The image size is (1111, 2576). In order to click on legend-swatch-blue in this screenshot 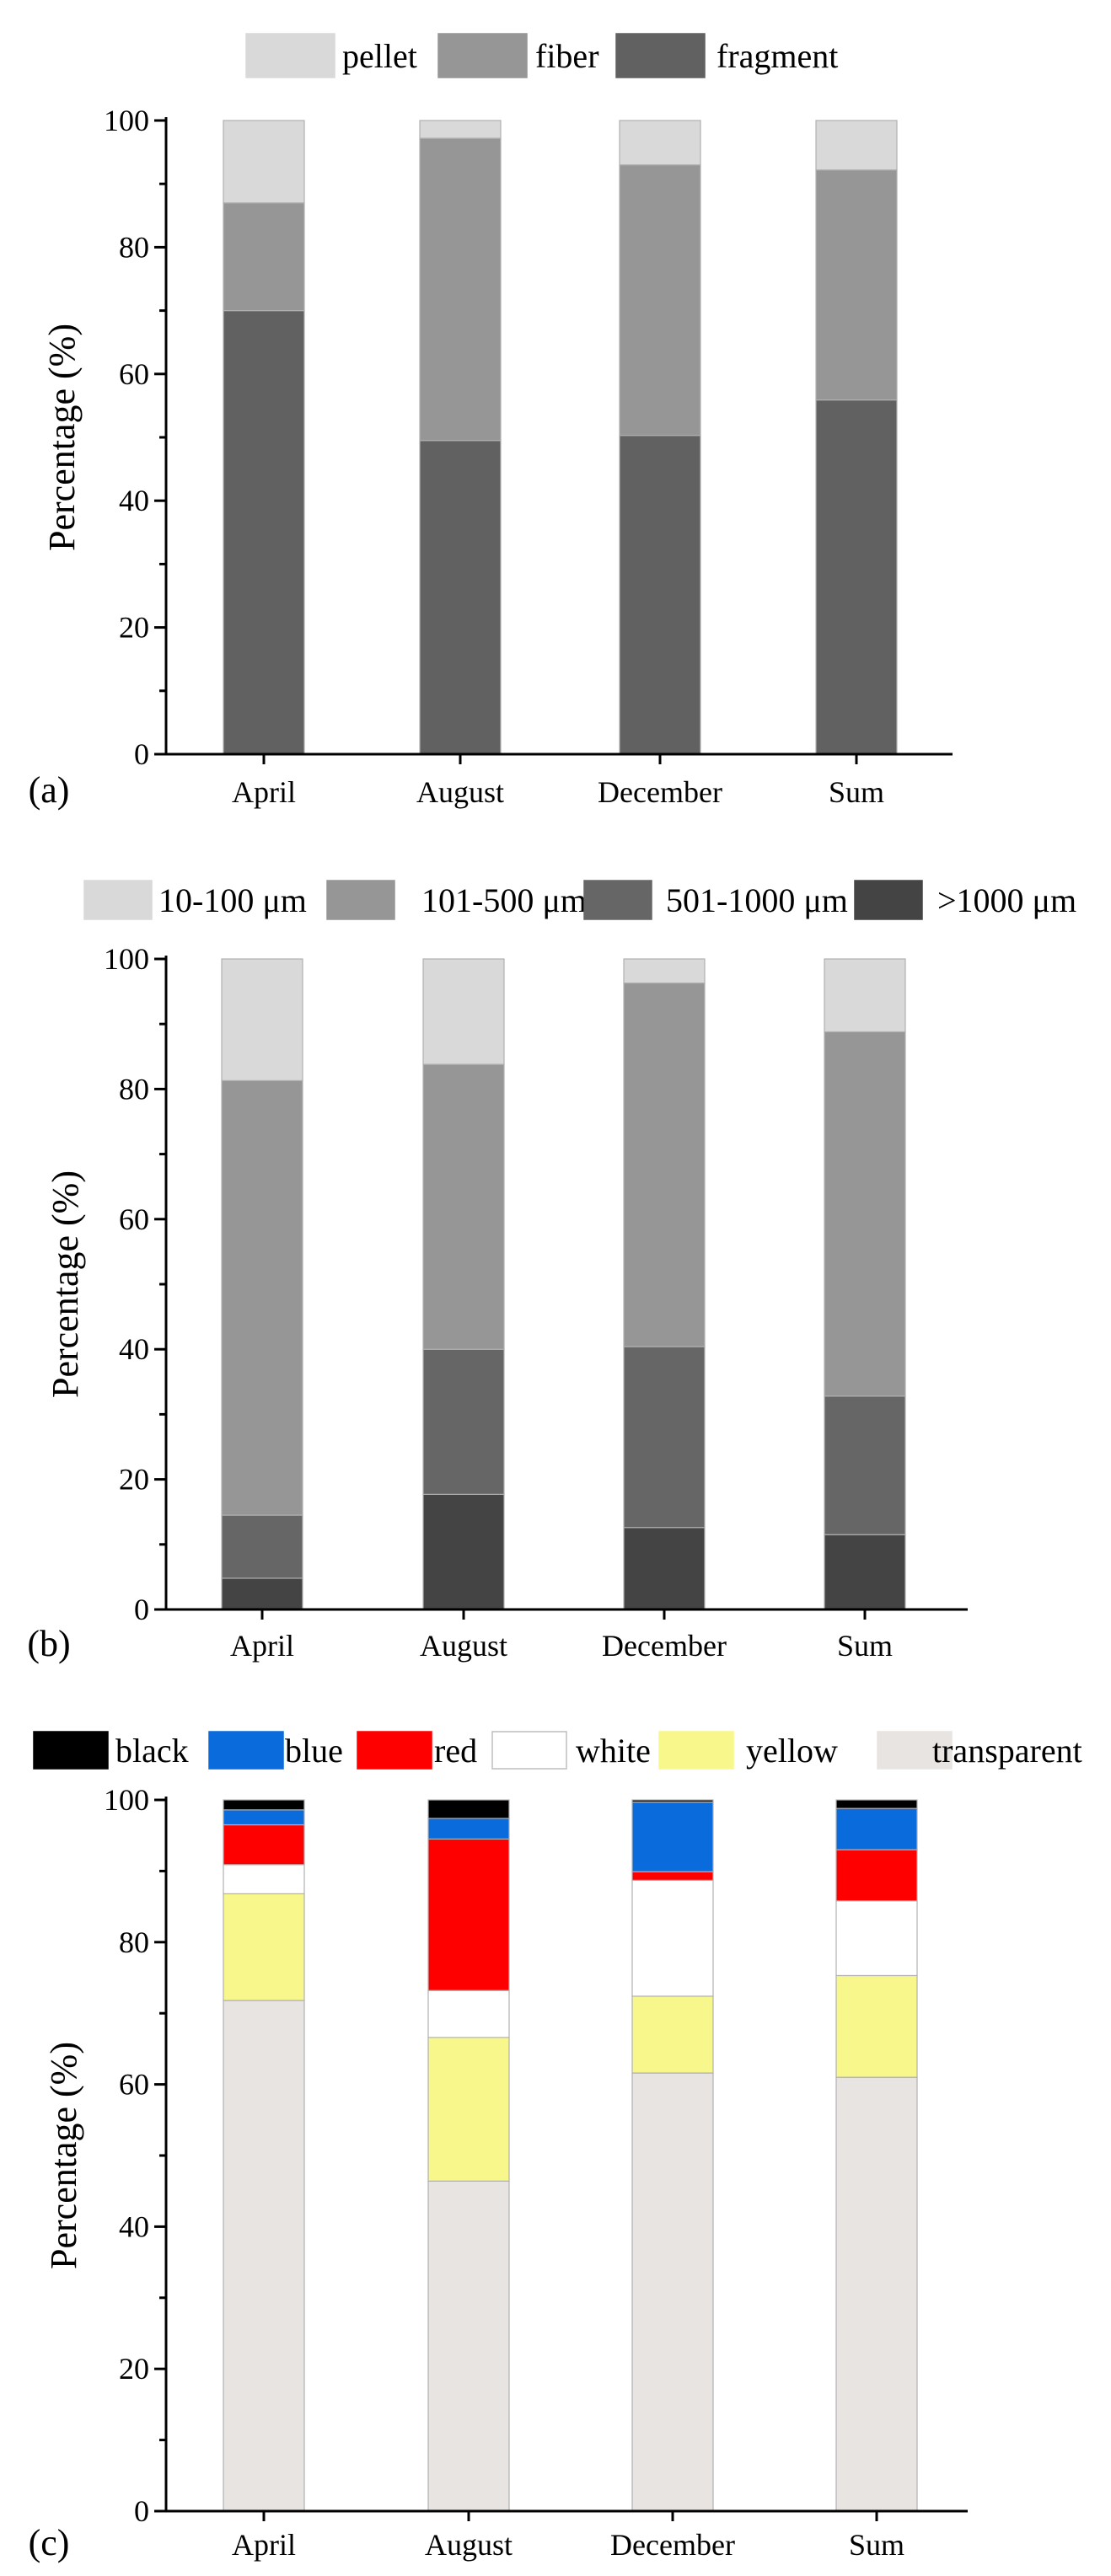, I will do `click(246, 1750)`.